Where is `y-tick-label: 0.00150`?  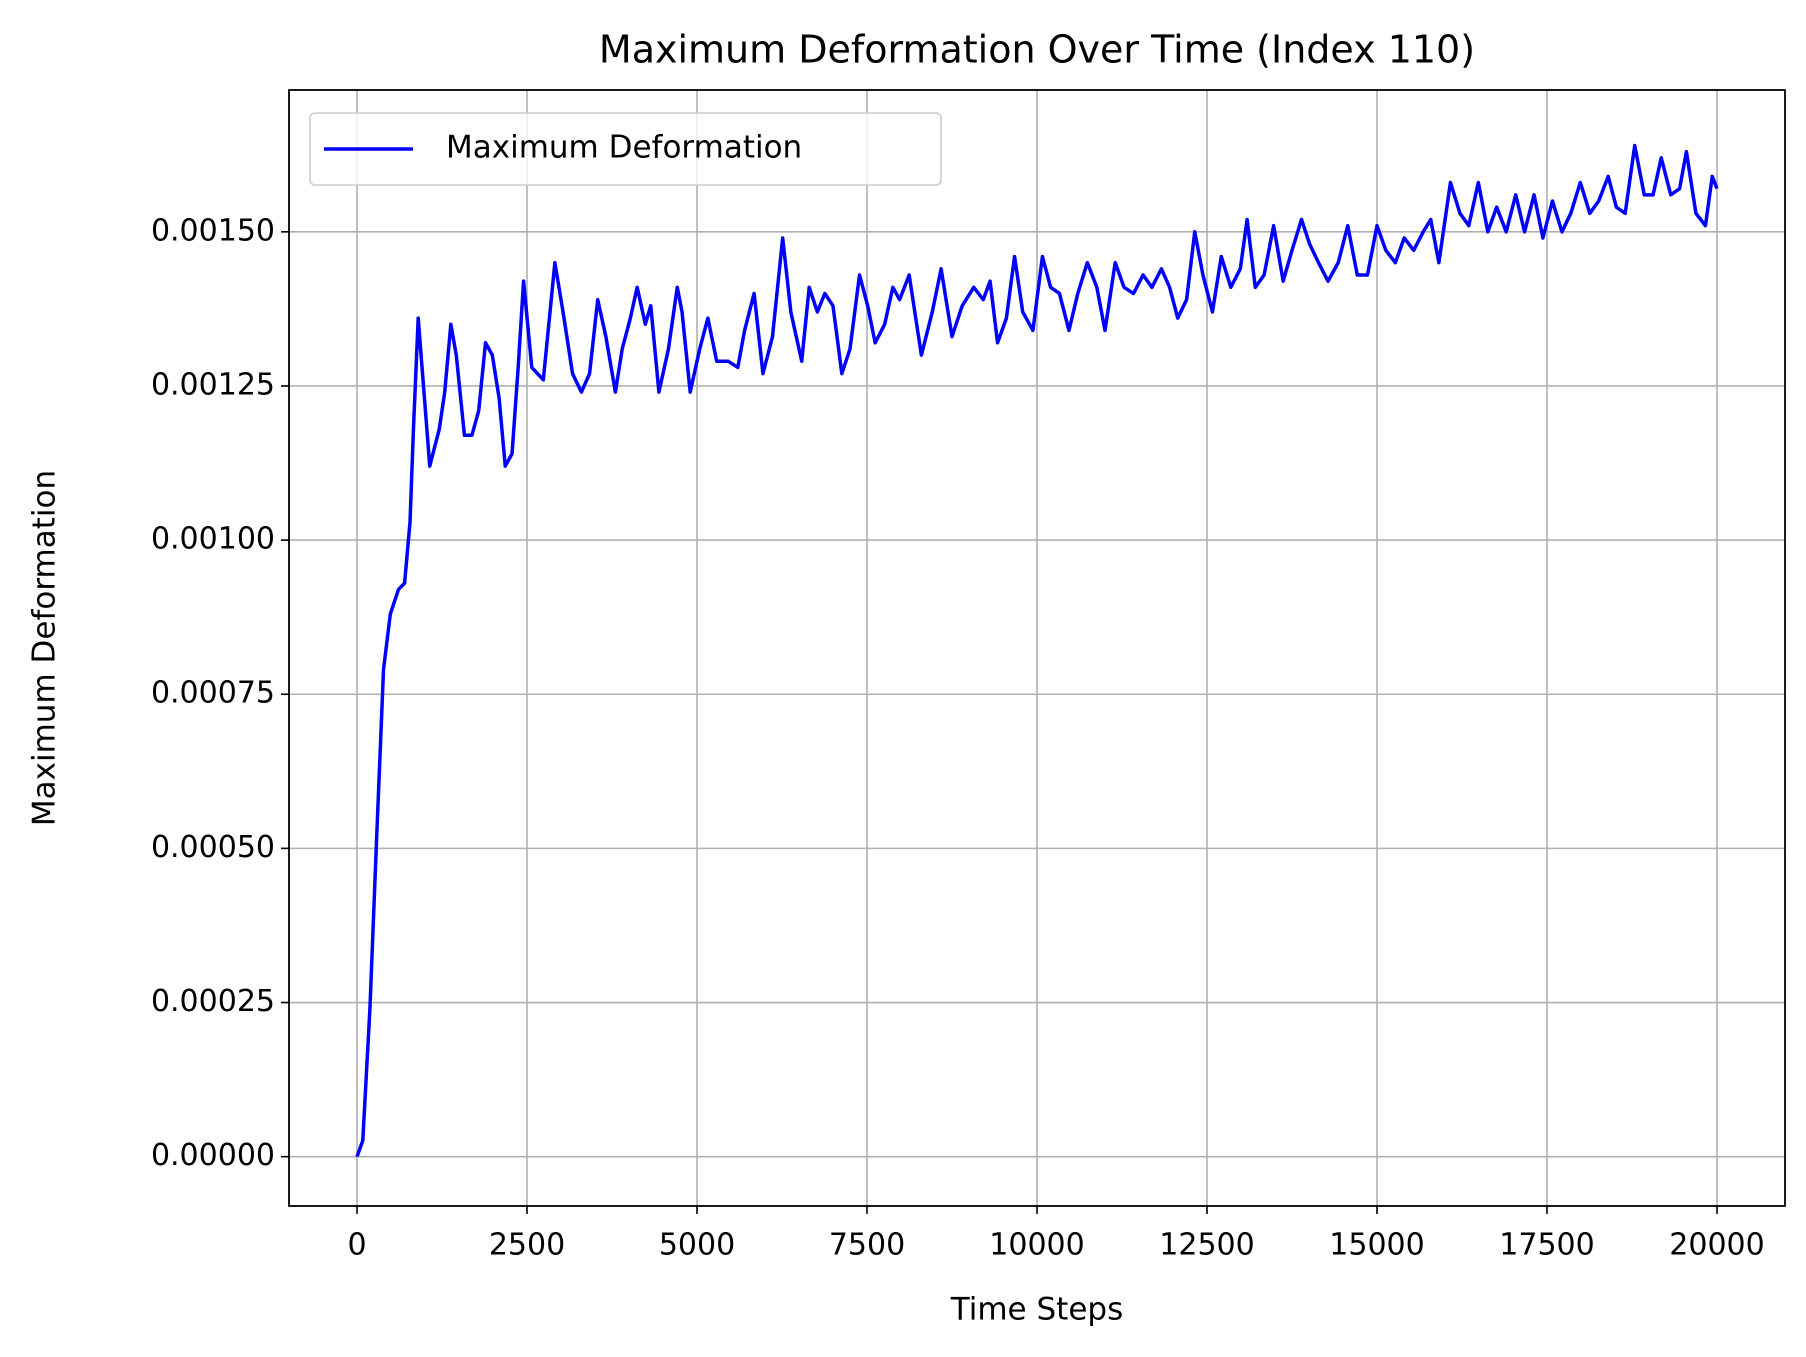 y-tick-label: 0.00150 is located at coordinates (213, 230).